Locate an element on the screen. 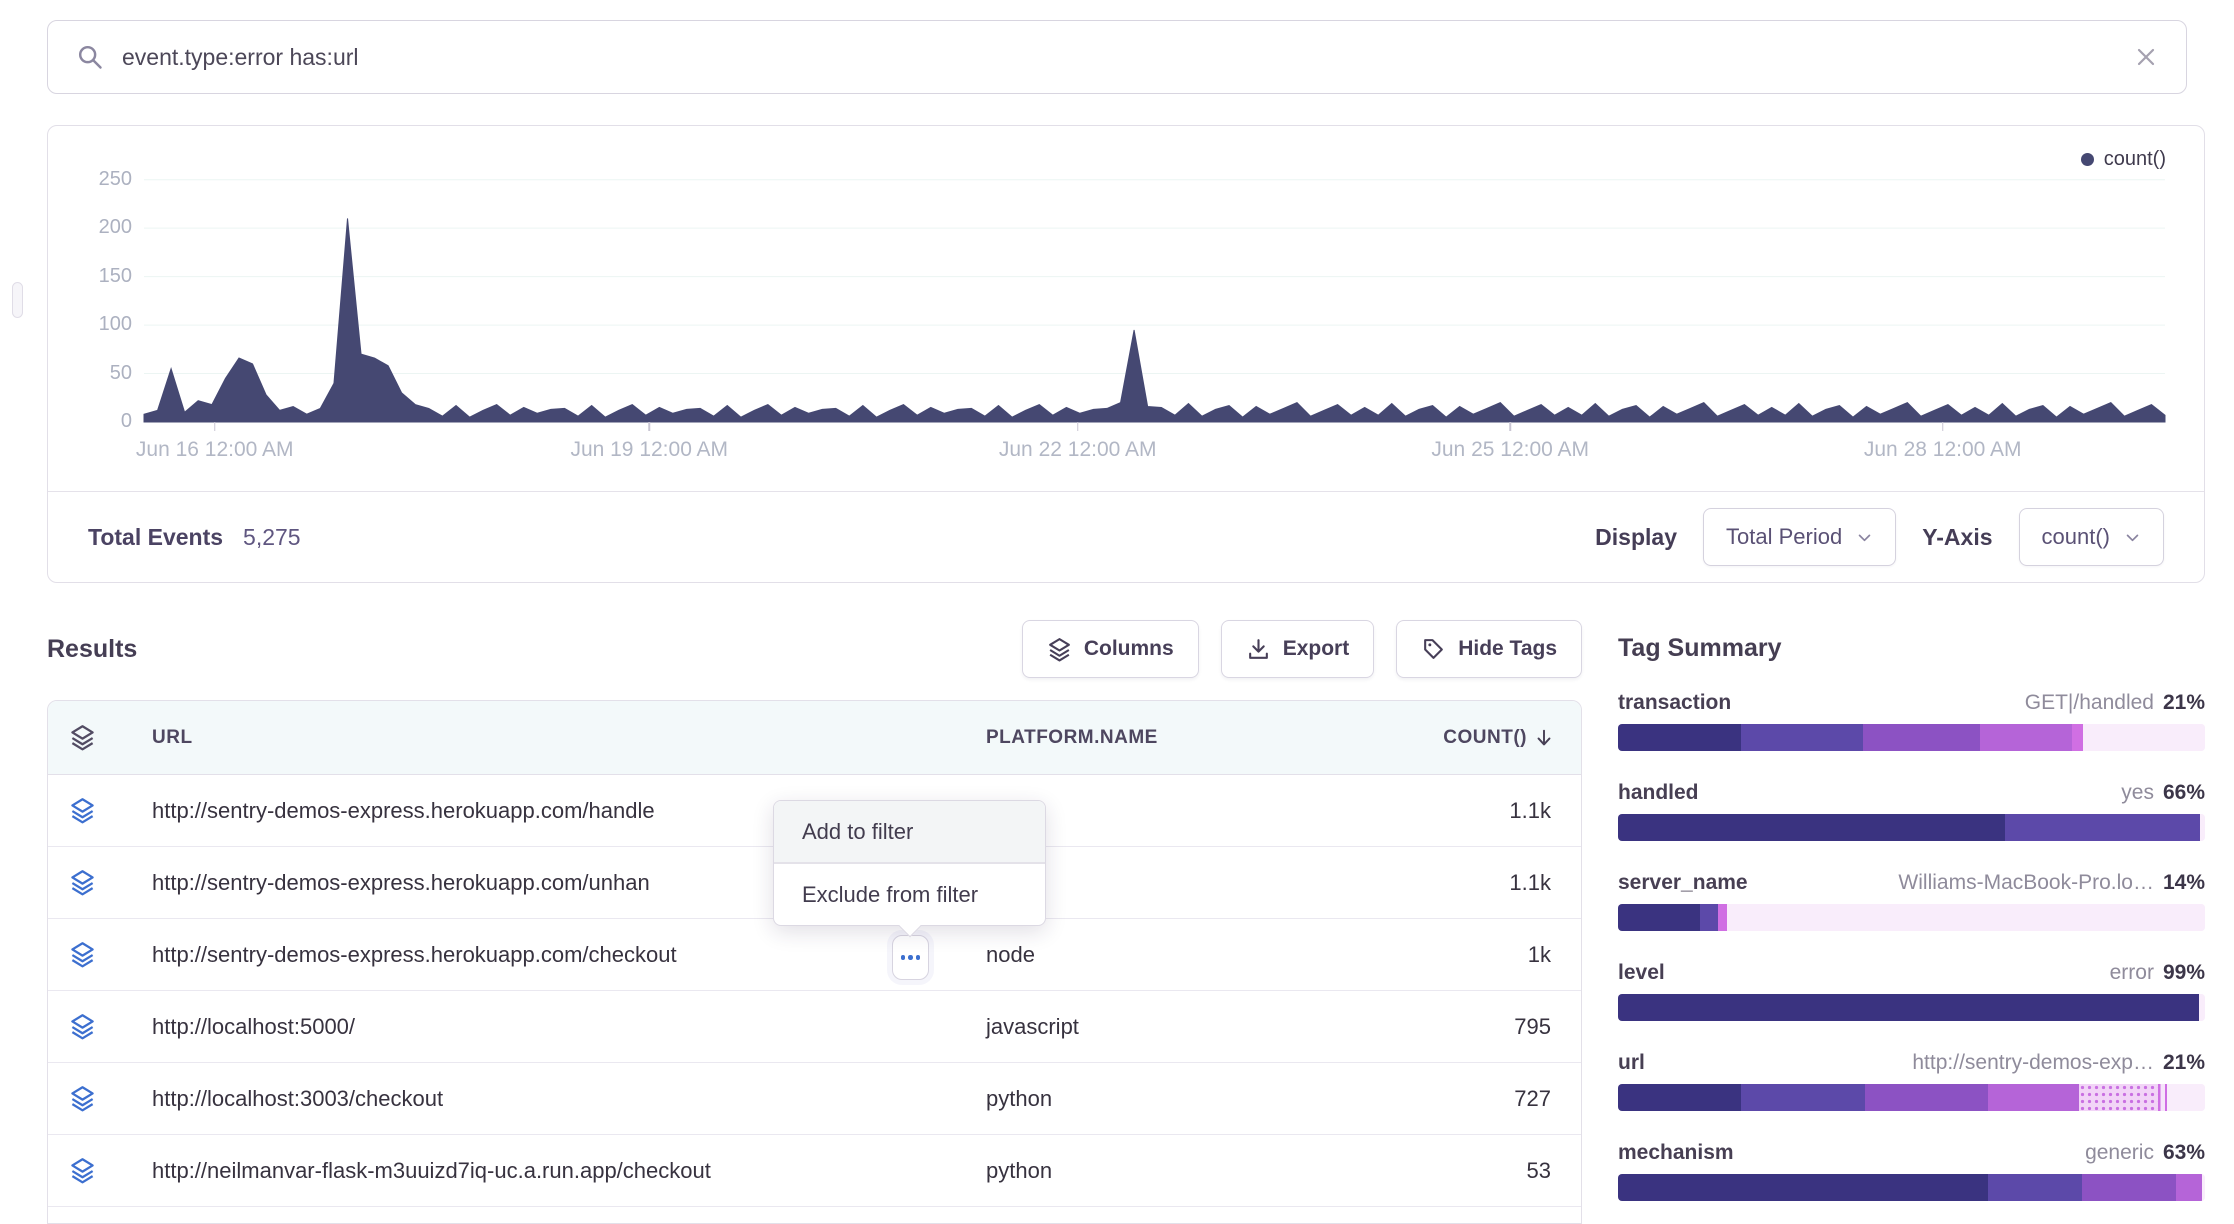 The width and height of the screenshot is (2234, 1224). x-tick-label: Jun 28 12:00 AM is located at coordinates (1942, 449).